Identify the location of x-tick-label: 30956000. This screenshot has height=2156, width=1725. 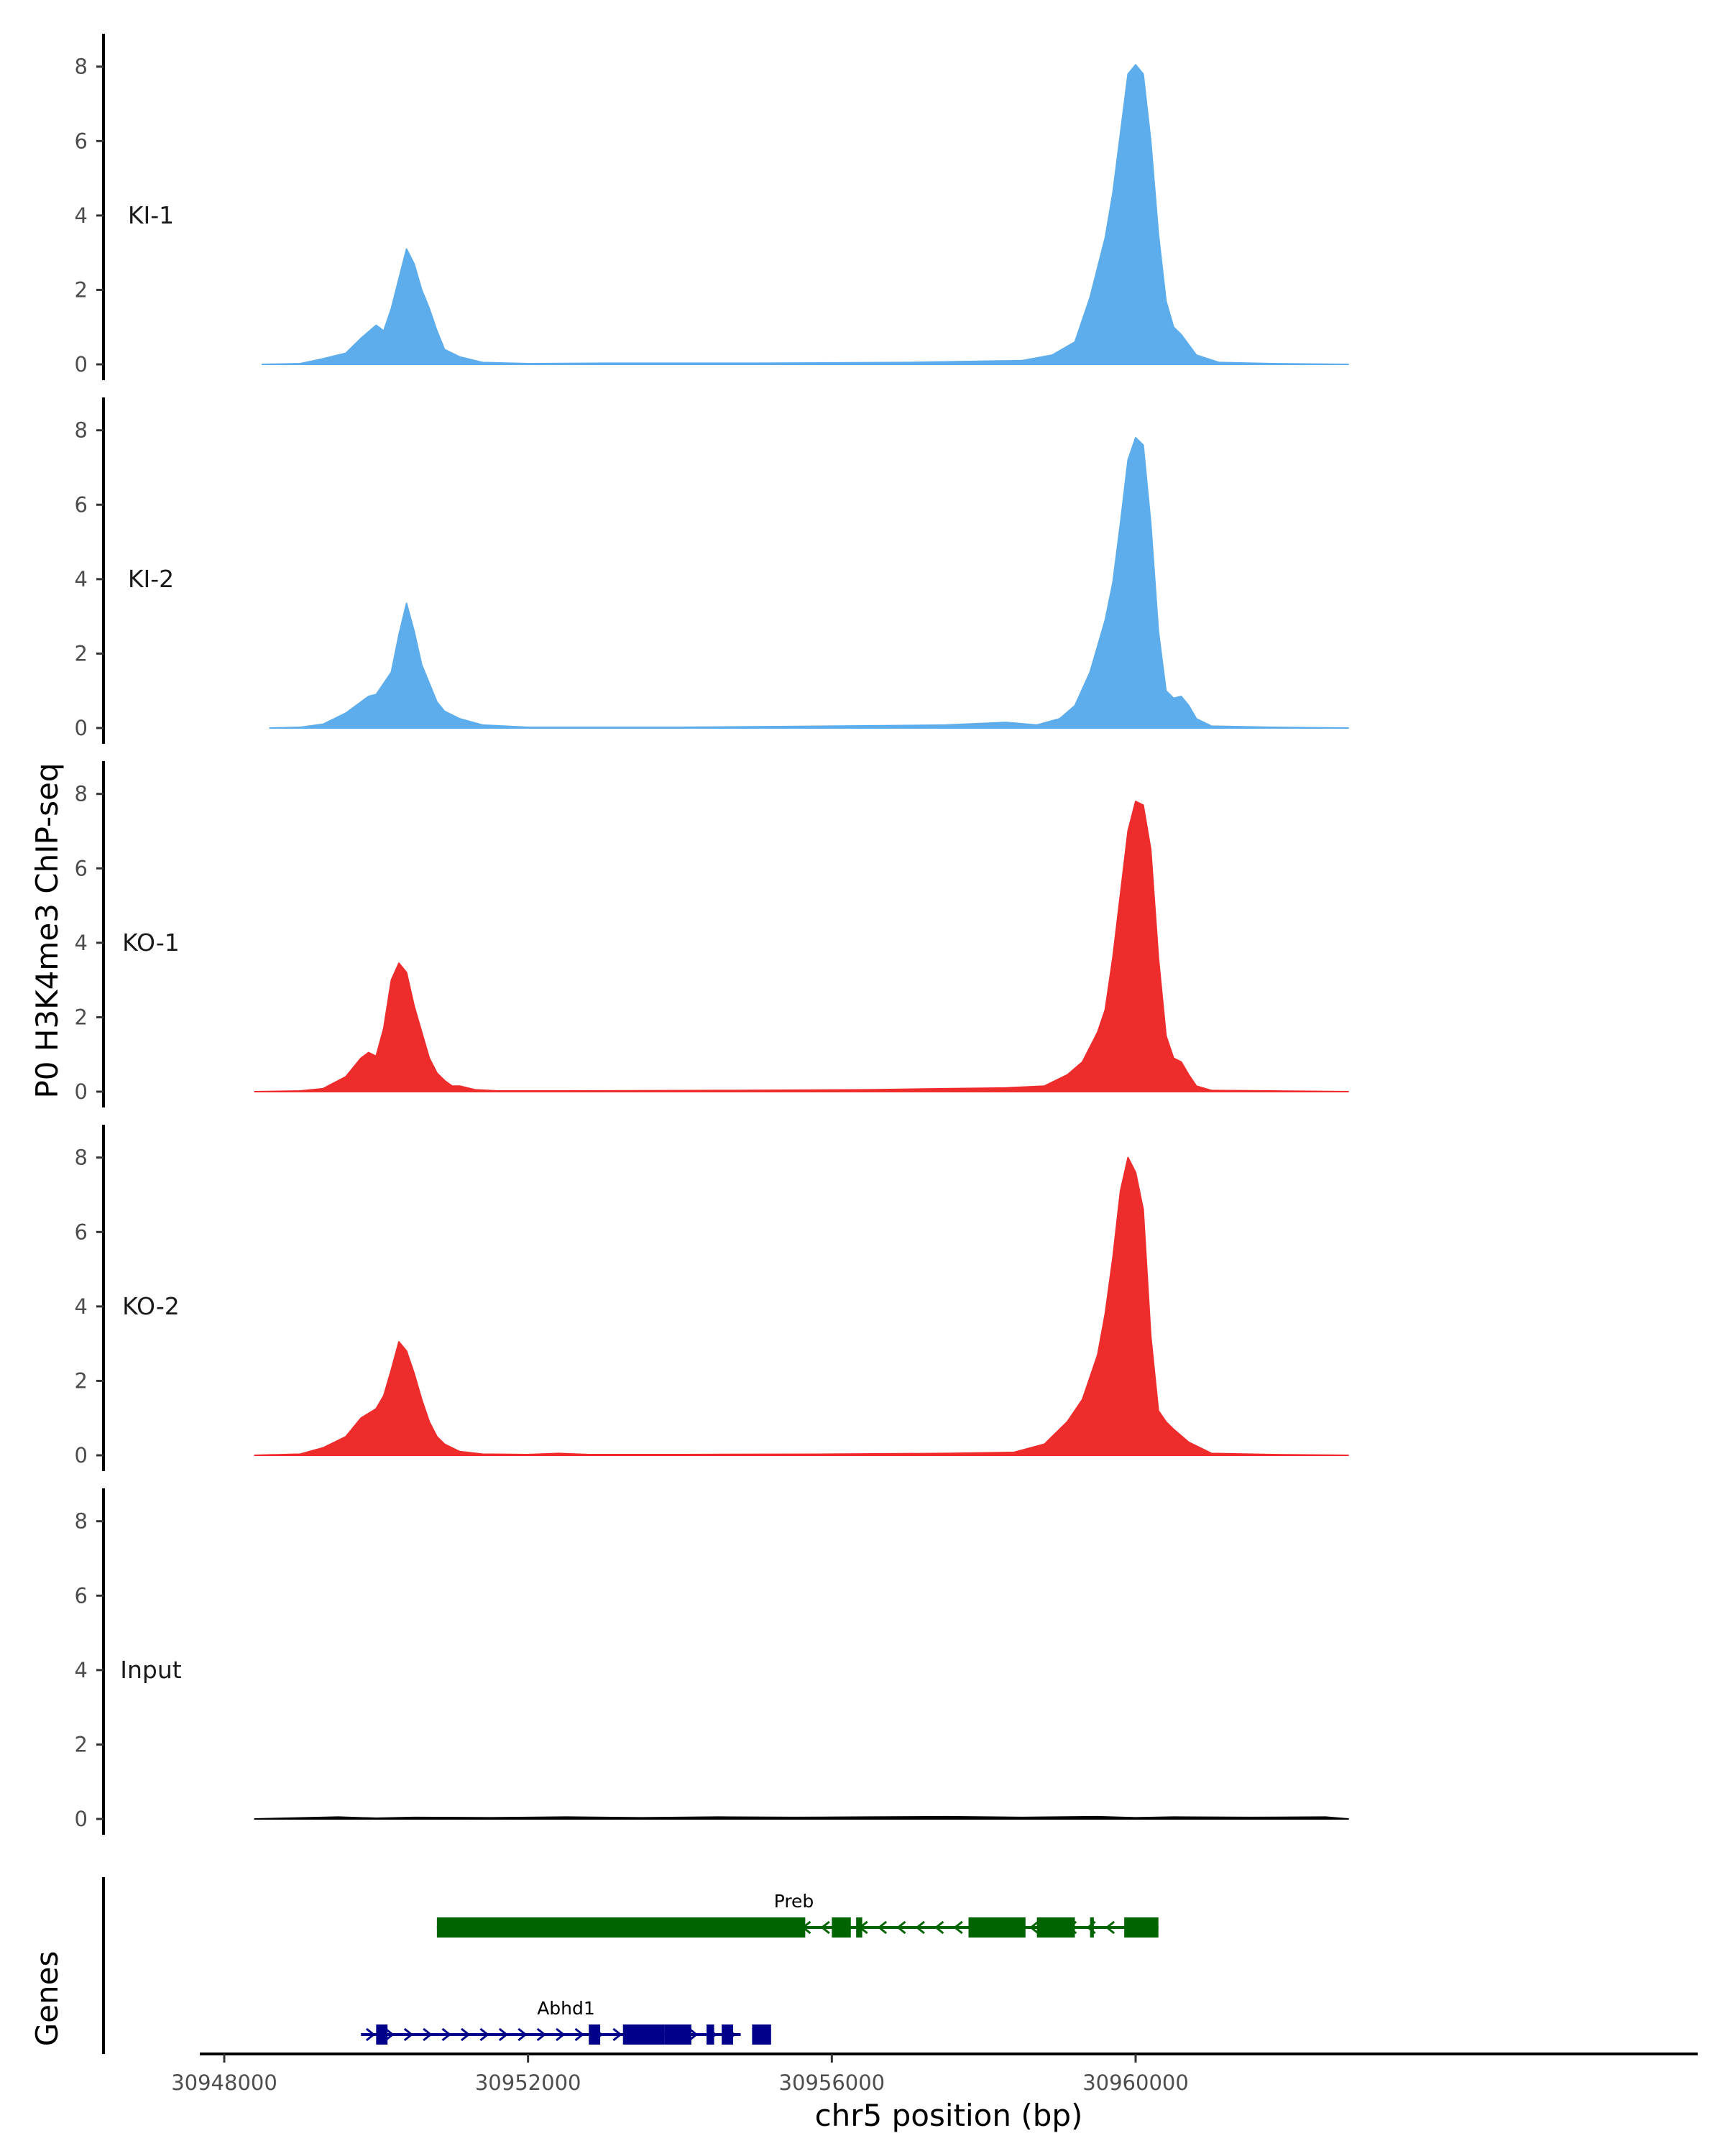
(832, 2082).